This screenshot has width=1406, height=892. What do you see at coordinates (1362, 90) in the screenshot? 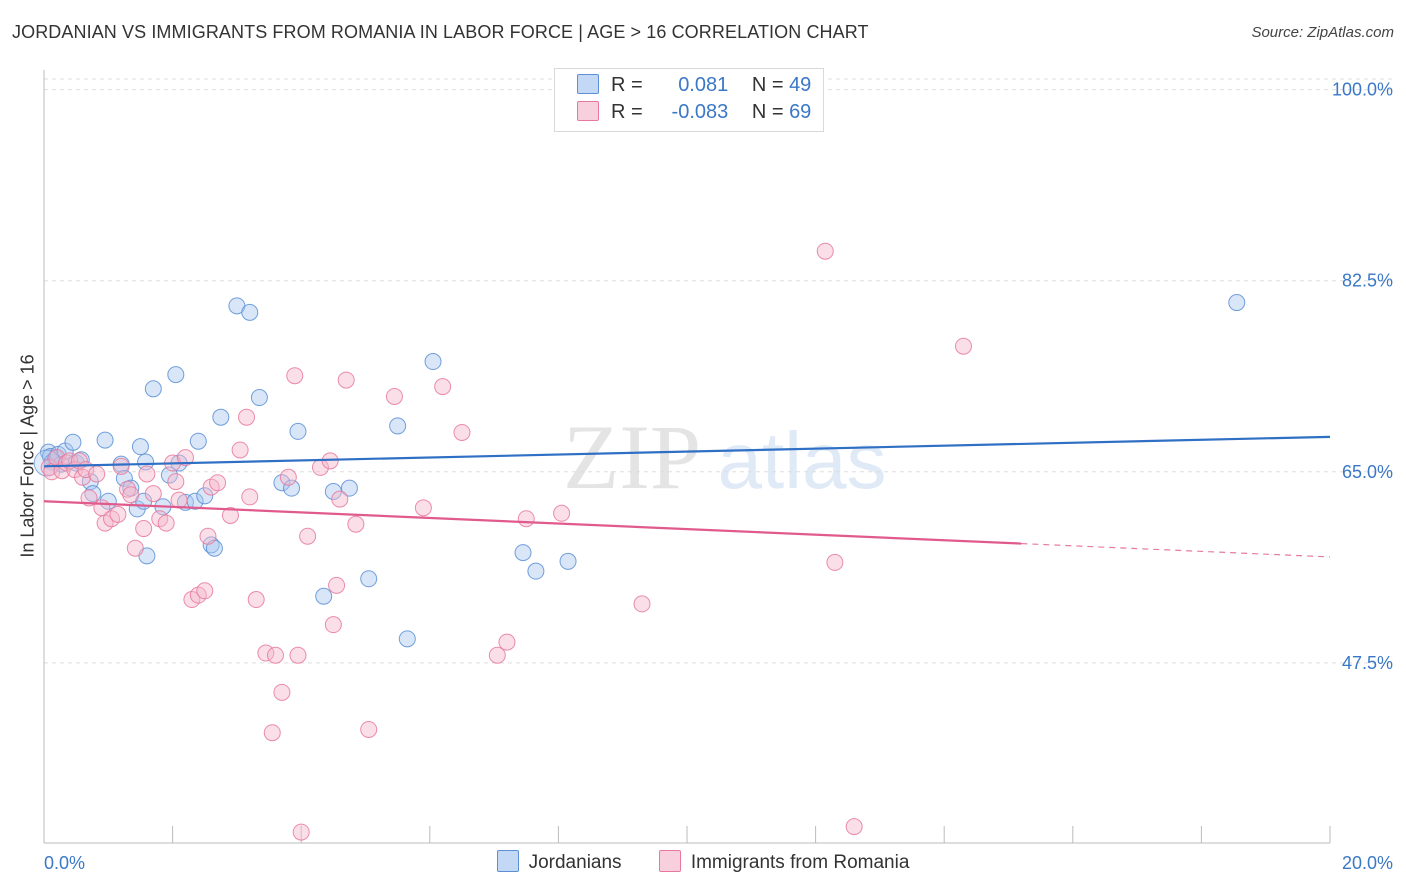
I see `y-tick-label: 100.0%` at bounding box center [1362, 90].